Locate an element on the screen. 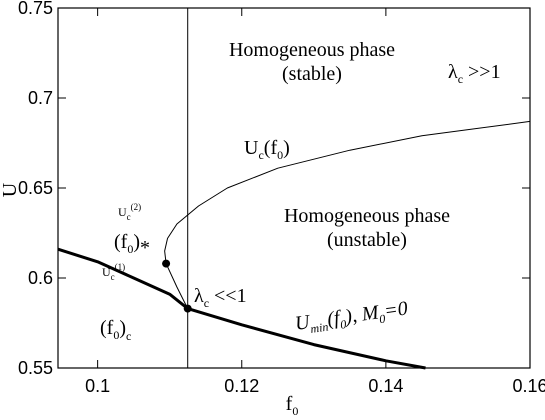 The height and width of the screenshot is (420, 545). y-tick-label: 0.55 is located at coordinates (35, 368).